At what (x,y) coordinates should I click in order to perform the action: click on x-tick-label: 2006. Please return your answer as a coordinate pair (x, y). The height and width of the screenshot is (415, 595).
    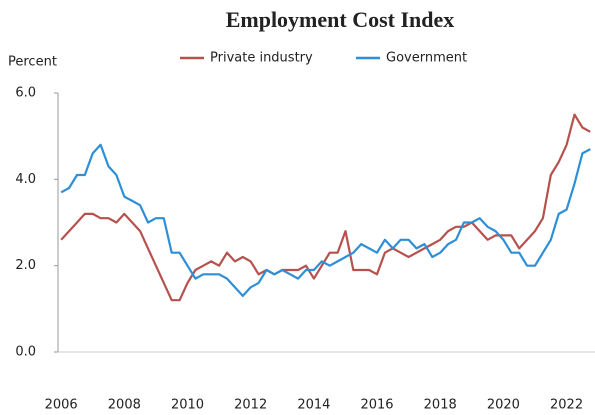
    Looking at the image, I should click on (61, 405).